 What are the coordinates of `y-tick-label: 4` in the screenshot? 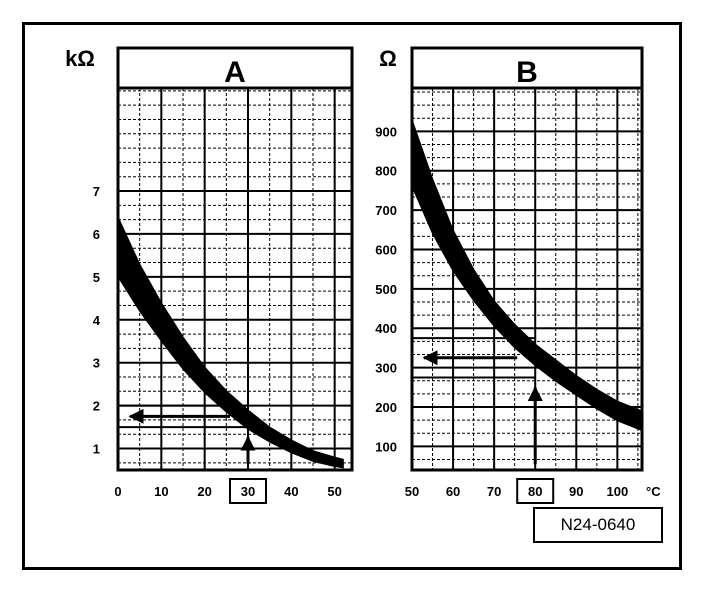 It's located at (97, 320).